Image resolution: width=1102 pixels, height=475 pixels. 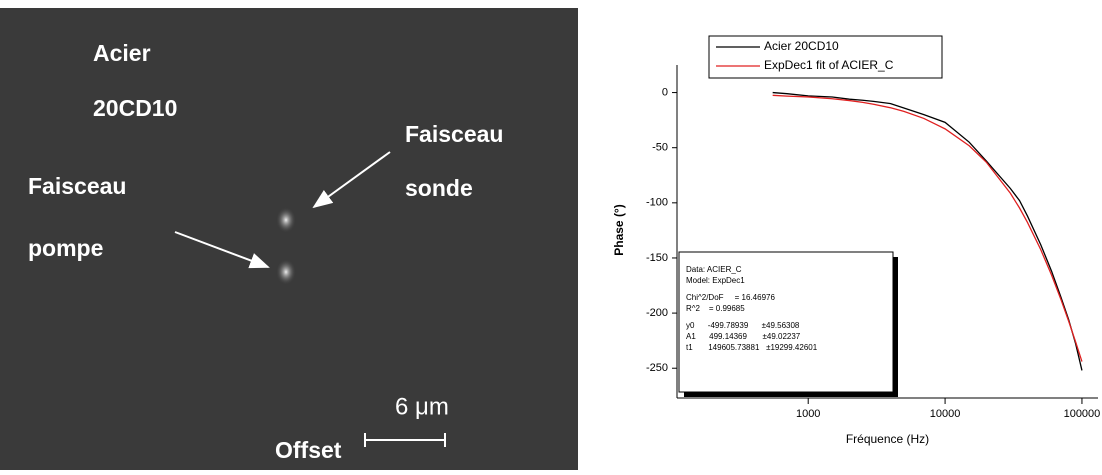 I want to click on pump-spot, so click(x=286, y=272).